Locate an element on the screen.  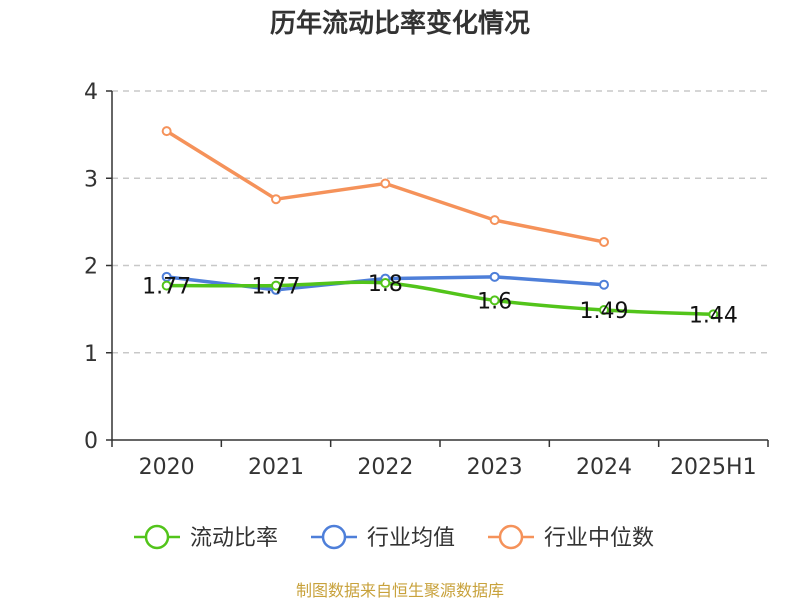
legend-item-2: 行业中位数 is located at coordinates (571, 537).